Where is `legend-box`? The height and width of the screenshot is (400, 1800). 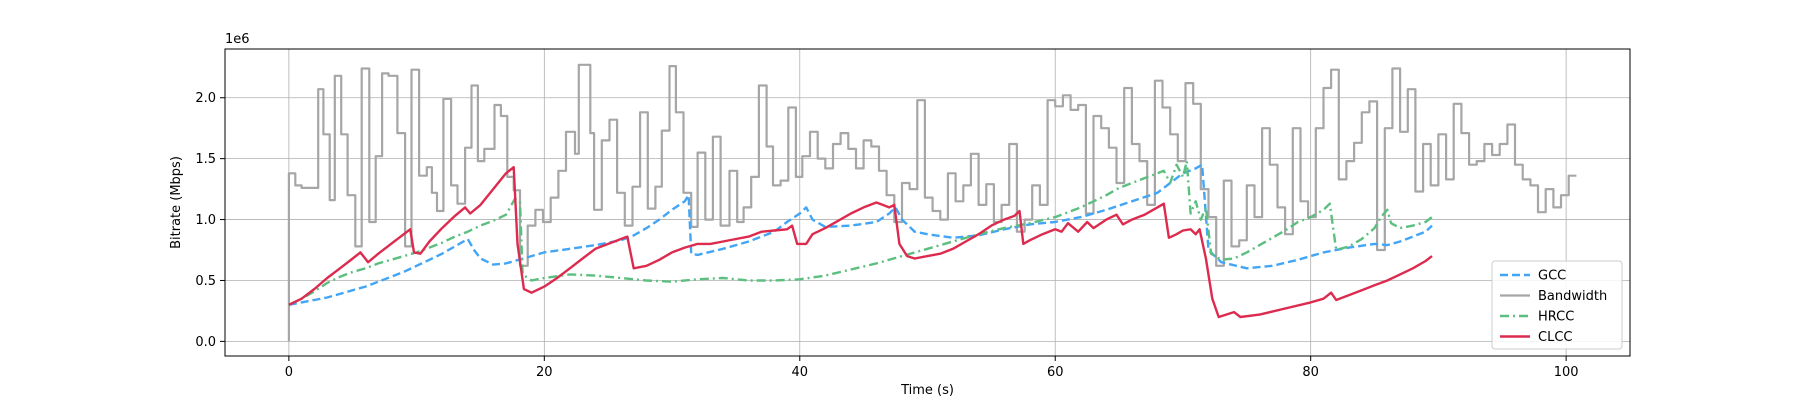
legend-box is located at coordinates (1557, 305).